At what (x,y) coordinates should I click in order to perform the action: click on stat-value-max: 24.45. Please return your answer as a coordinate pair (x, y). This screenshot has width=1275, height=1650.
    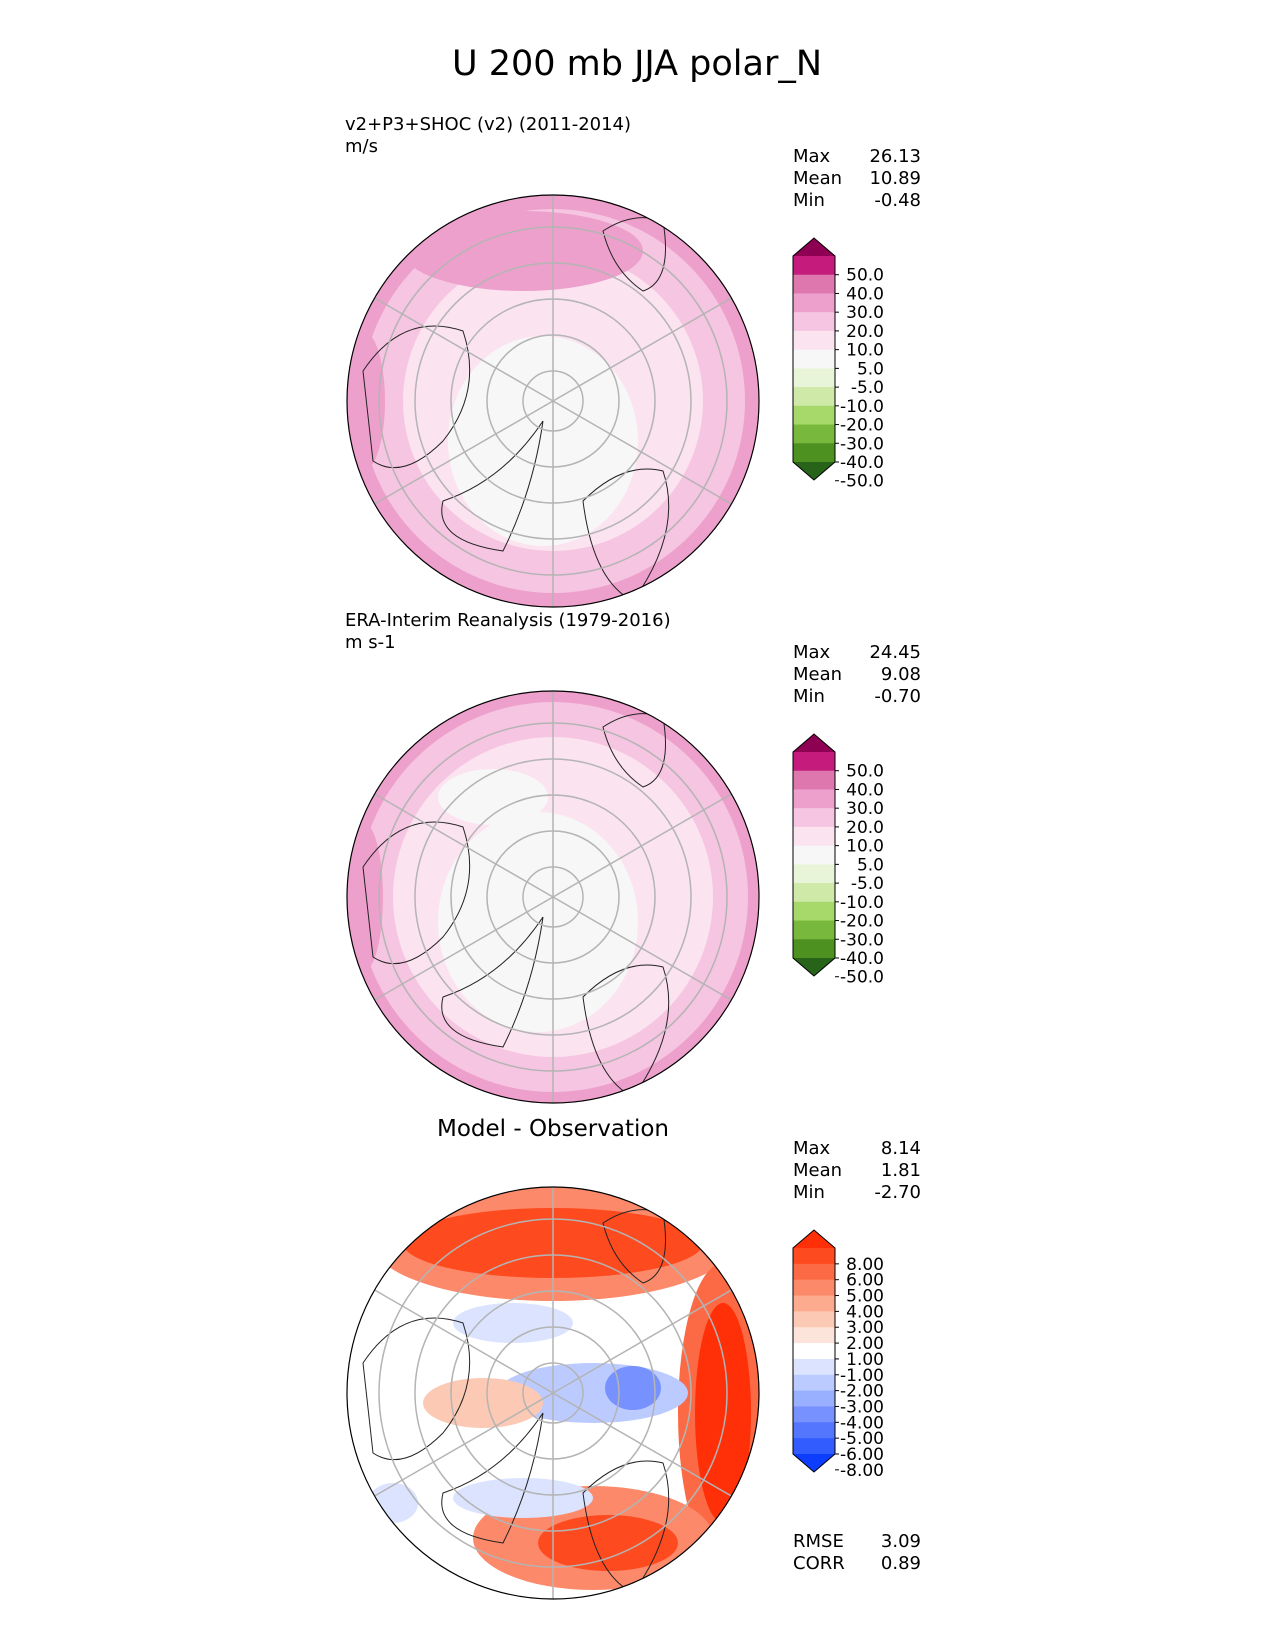
    Looking at the image, I should click on (895, 652).